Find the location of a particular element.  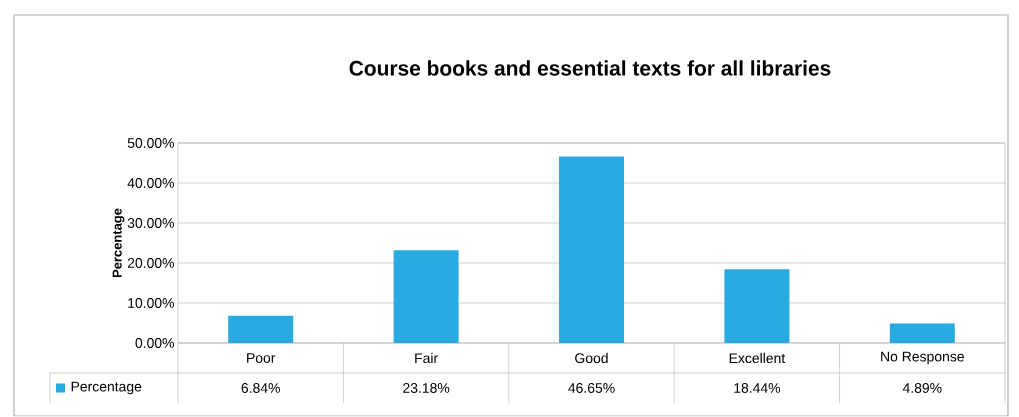

x-tick-label: Poor is located at coordinates (261, 358).